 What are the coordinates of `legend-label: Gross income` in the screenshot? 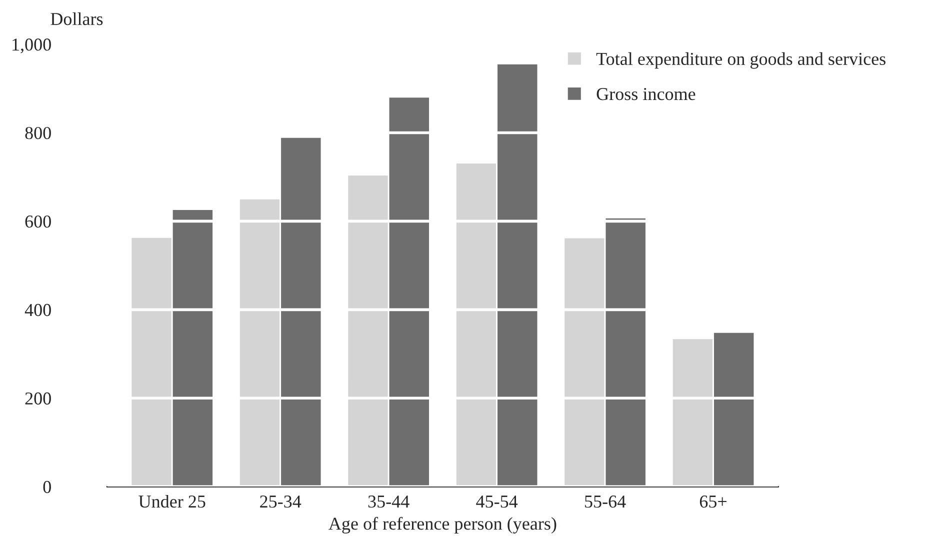 It's located at (646, 94).